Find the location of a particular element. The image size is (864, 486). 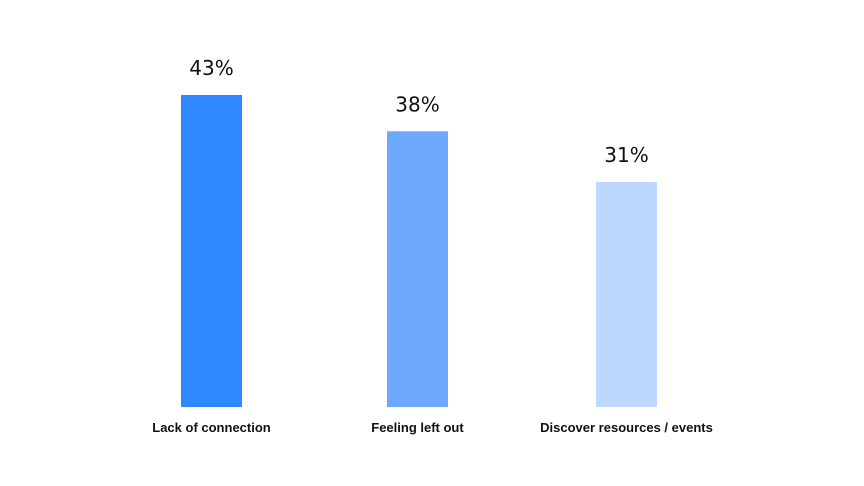

category-label-1: Feeling left out is located at coordinates (417, 427).